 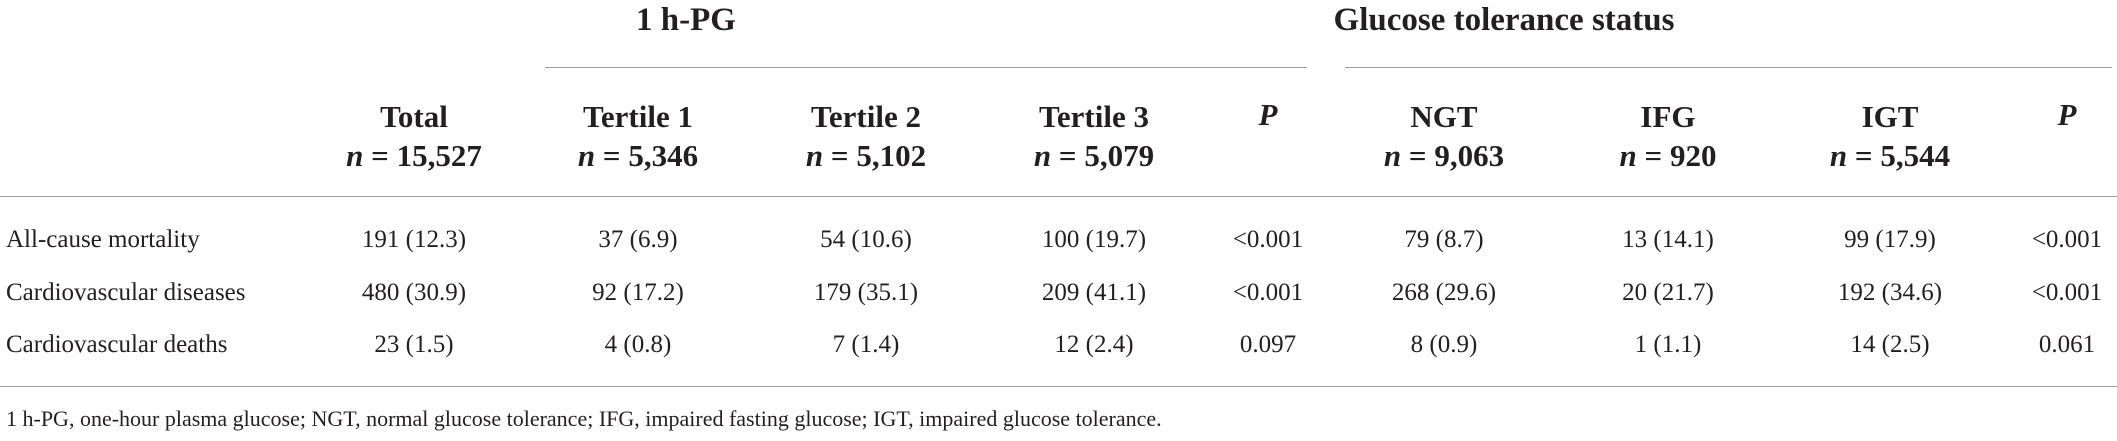 I want to click on table-cell: 12 (2.4), so click(x=1094, y=344).